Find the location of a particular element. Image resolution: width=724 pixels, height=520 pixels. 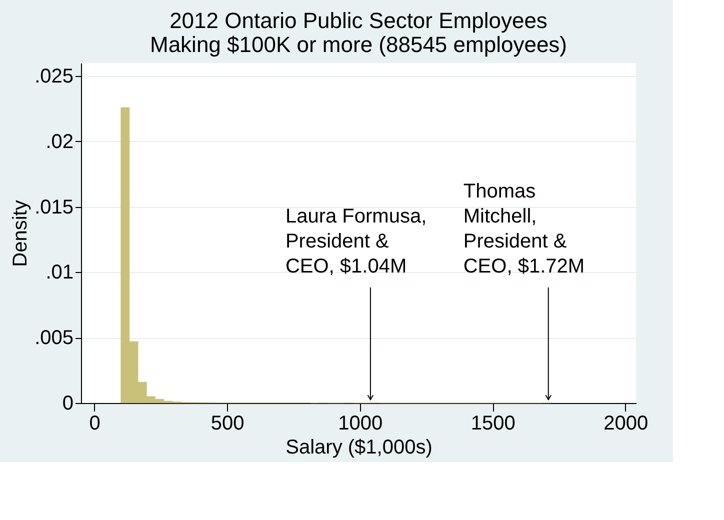

y-axis-title: Density is located at coordinates (21, 233).